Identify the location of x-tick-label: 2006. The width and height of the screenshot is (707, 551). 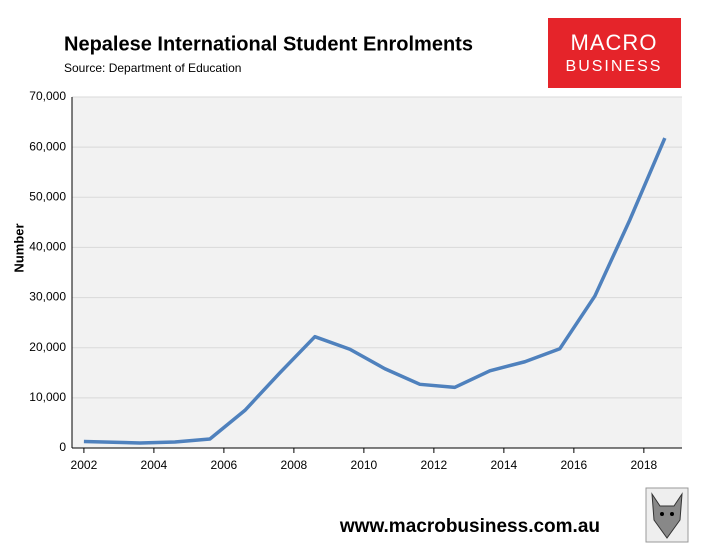
(224, 465).